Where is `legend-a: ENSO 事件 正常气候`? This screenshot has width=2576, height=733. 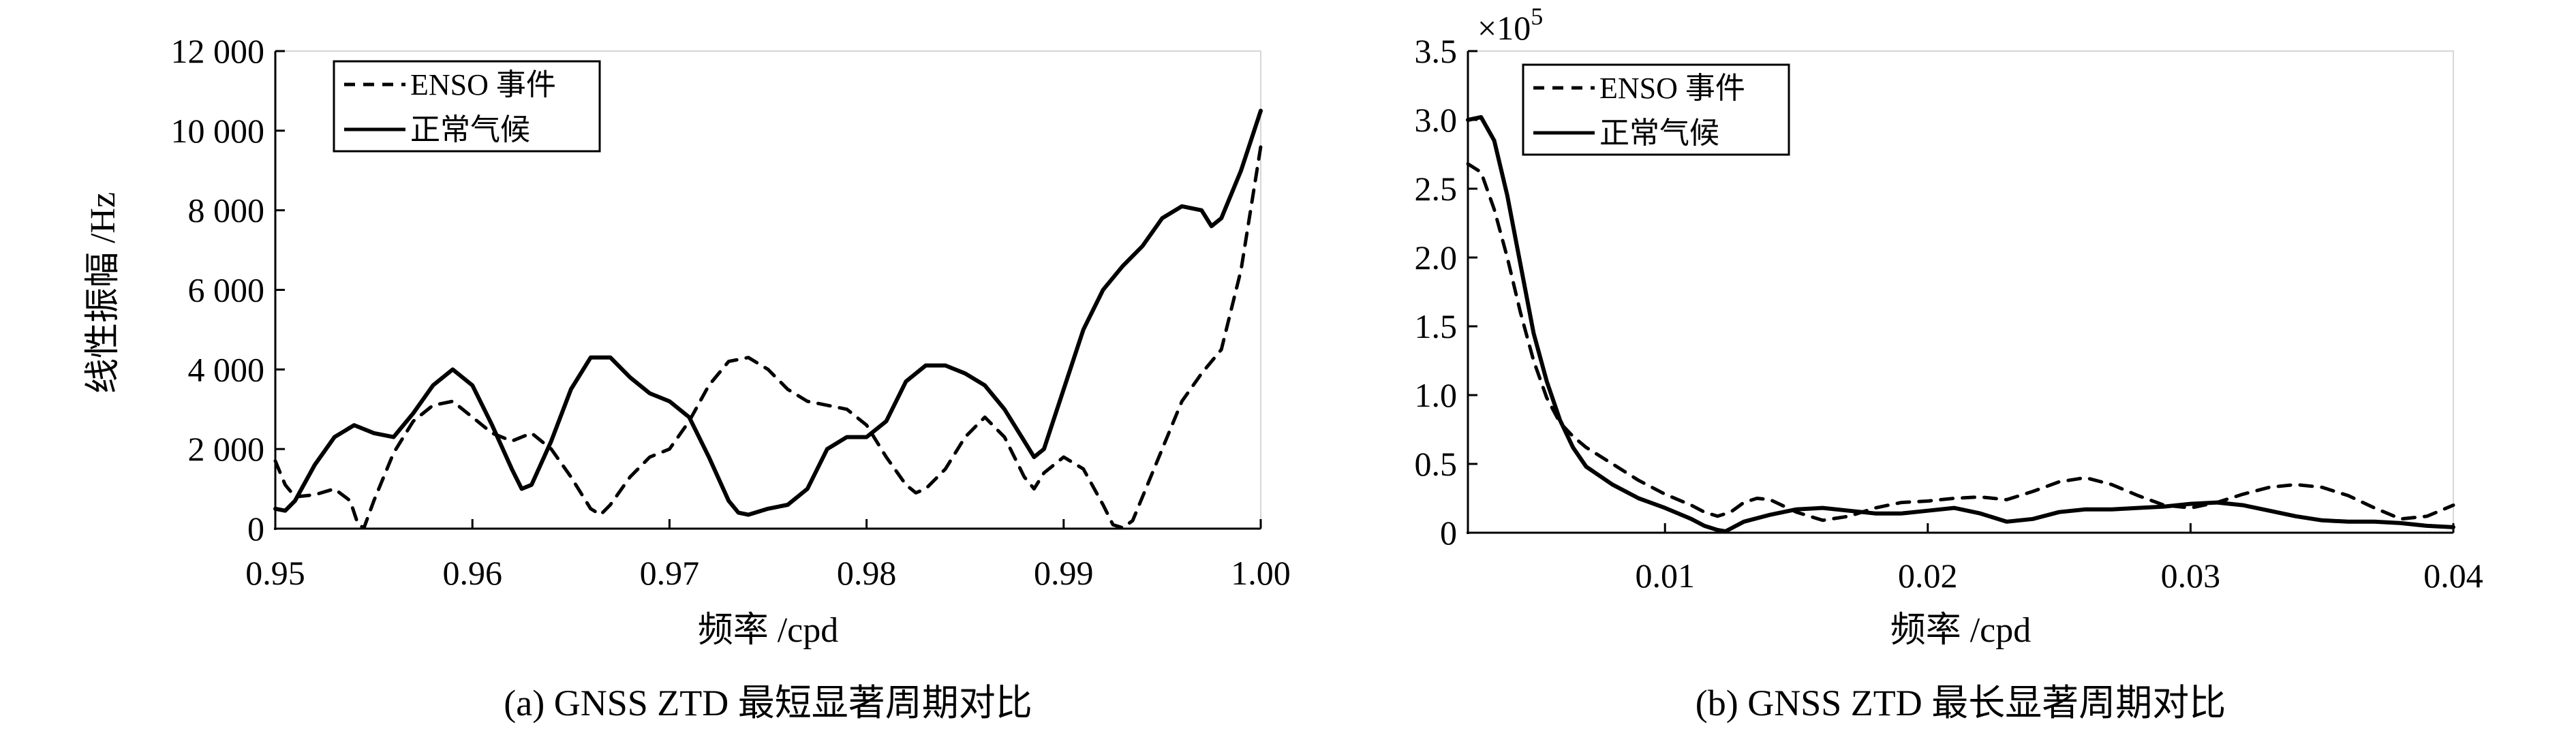 legend-a: ENSO 事件 正常气候 is located at coordinates (467, 106).